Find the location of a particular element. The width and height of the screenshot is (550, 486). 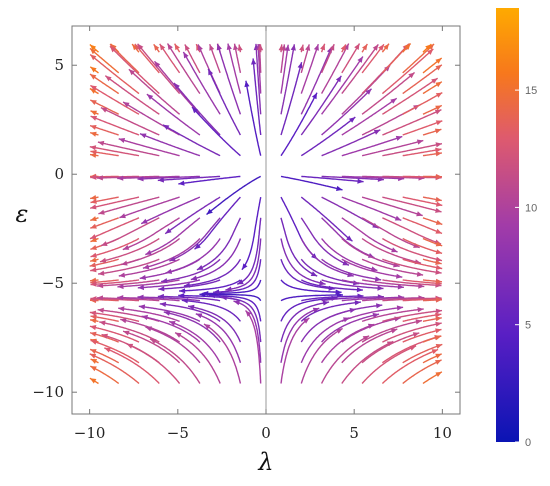

colorbar-tick-label: 15 is located at coordinates (531, 91).